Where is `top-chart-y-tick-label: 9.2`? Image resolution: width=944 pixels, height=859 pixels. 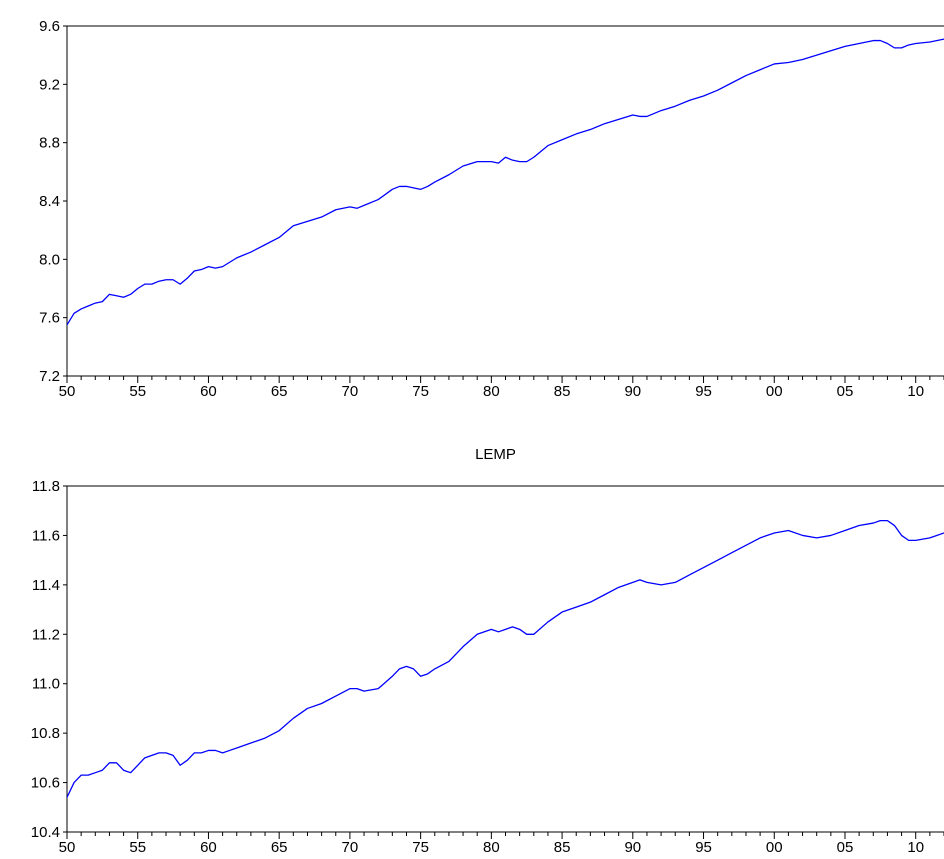 top-chart-y-tick-label: 9.2 is located at coordinates (49, 84).